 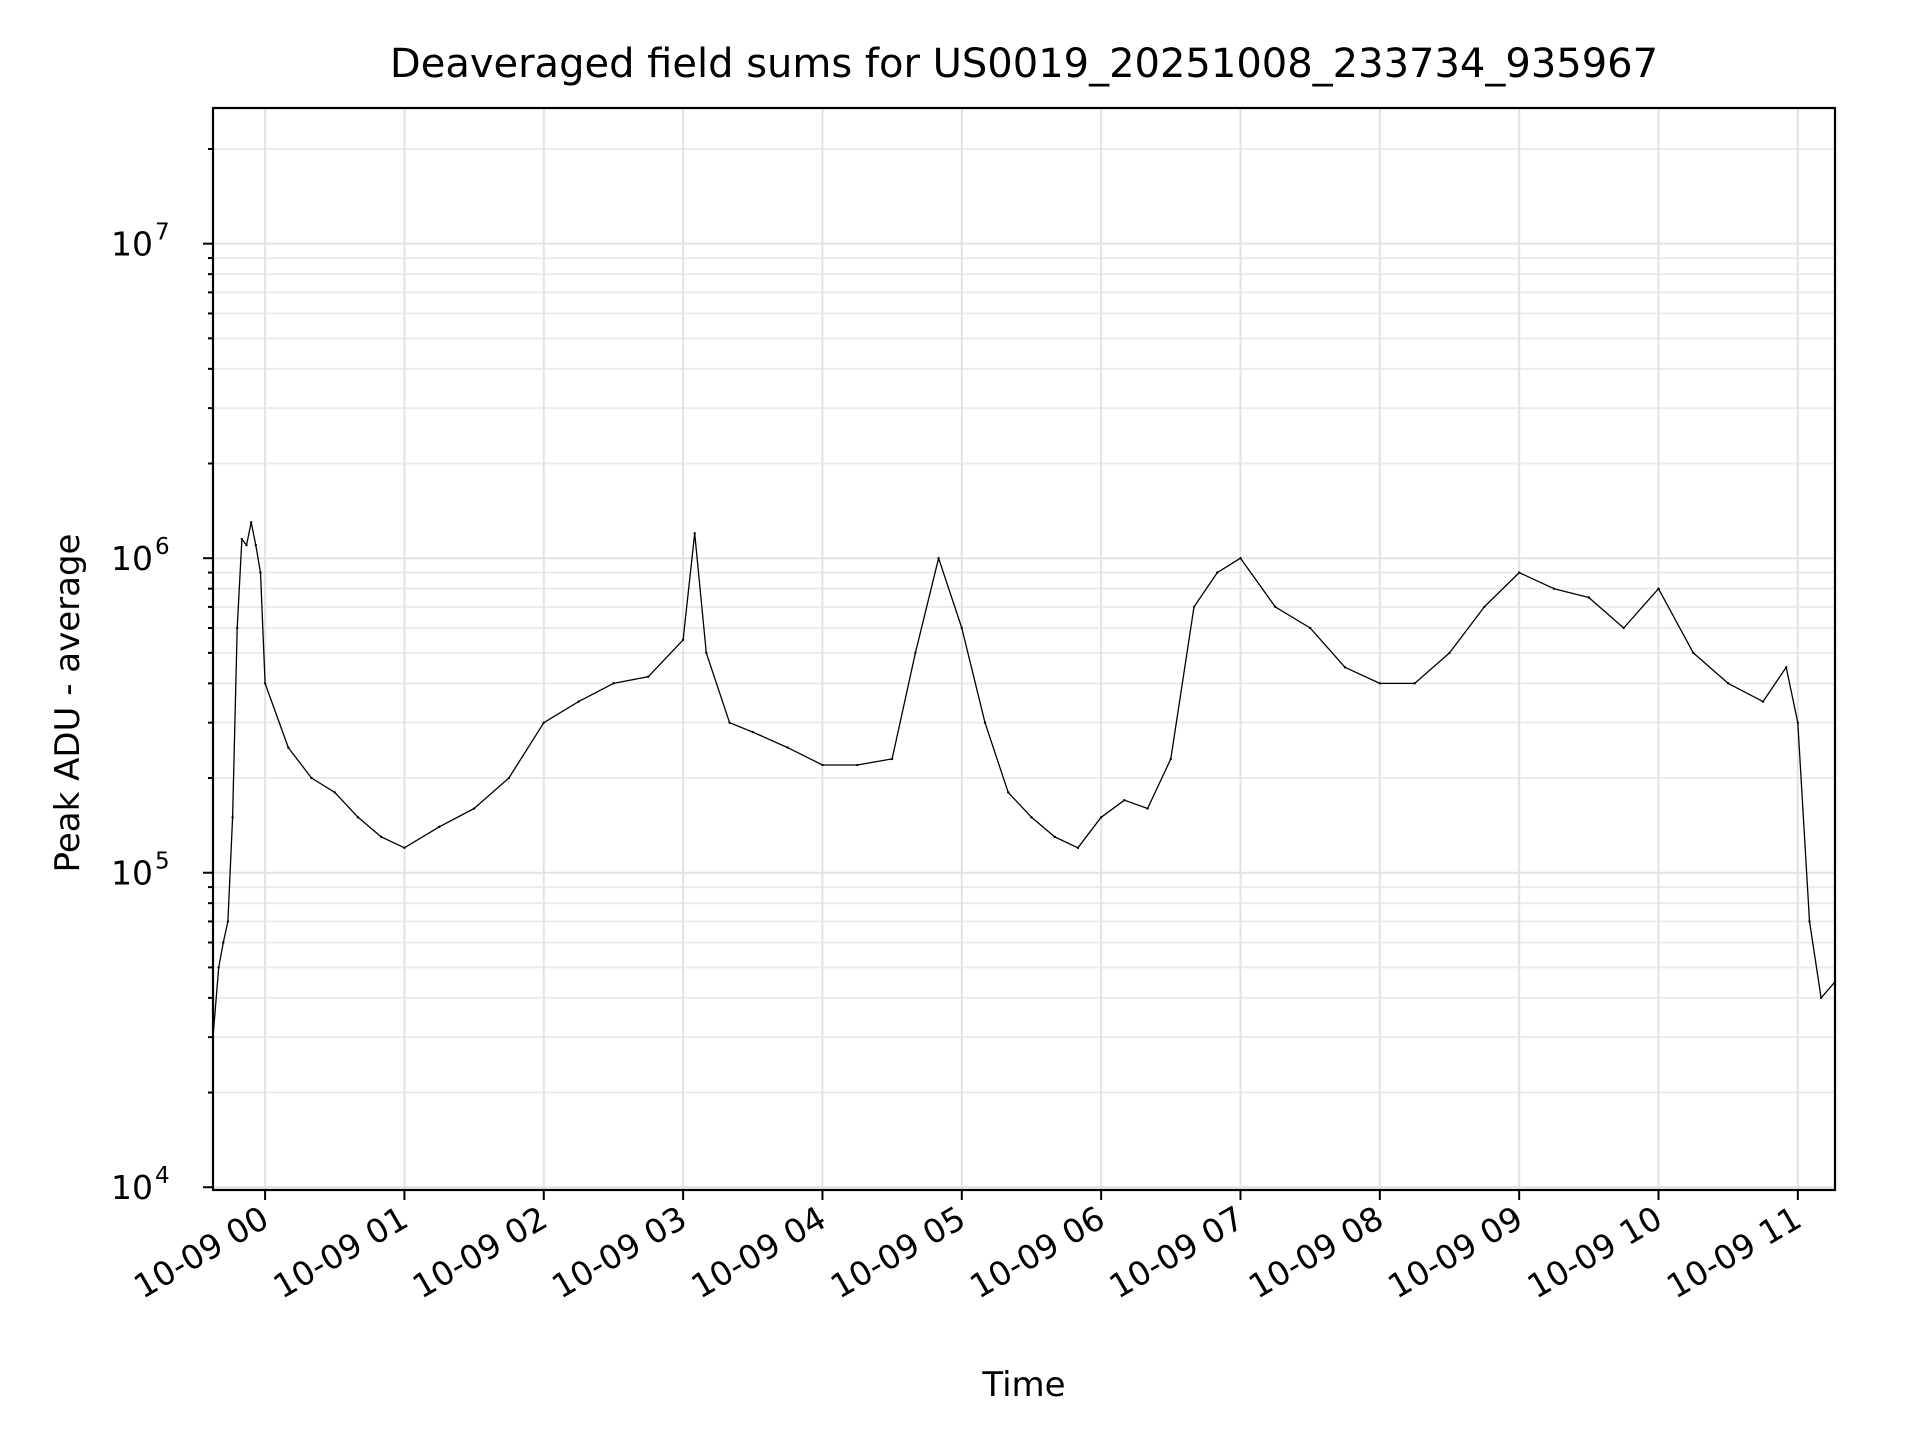 What do you see at coordinates (162, 1176) in the screenshot?
I see `y-tick-exponent: 4` at bounding box center [162, 1176].